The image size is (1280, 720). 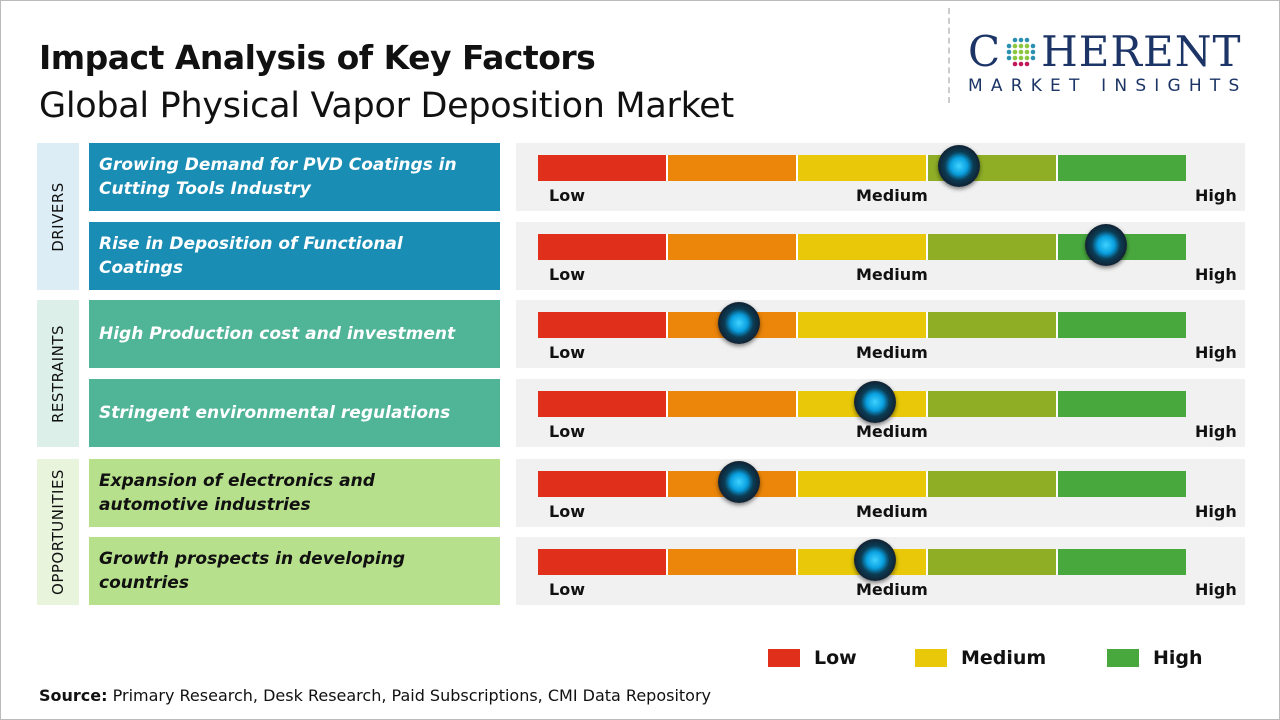 I want to click on factor-label: Growth prospects in developing countries, so click(x=294, y=571).